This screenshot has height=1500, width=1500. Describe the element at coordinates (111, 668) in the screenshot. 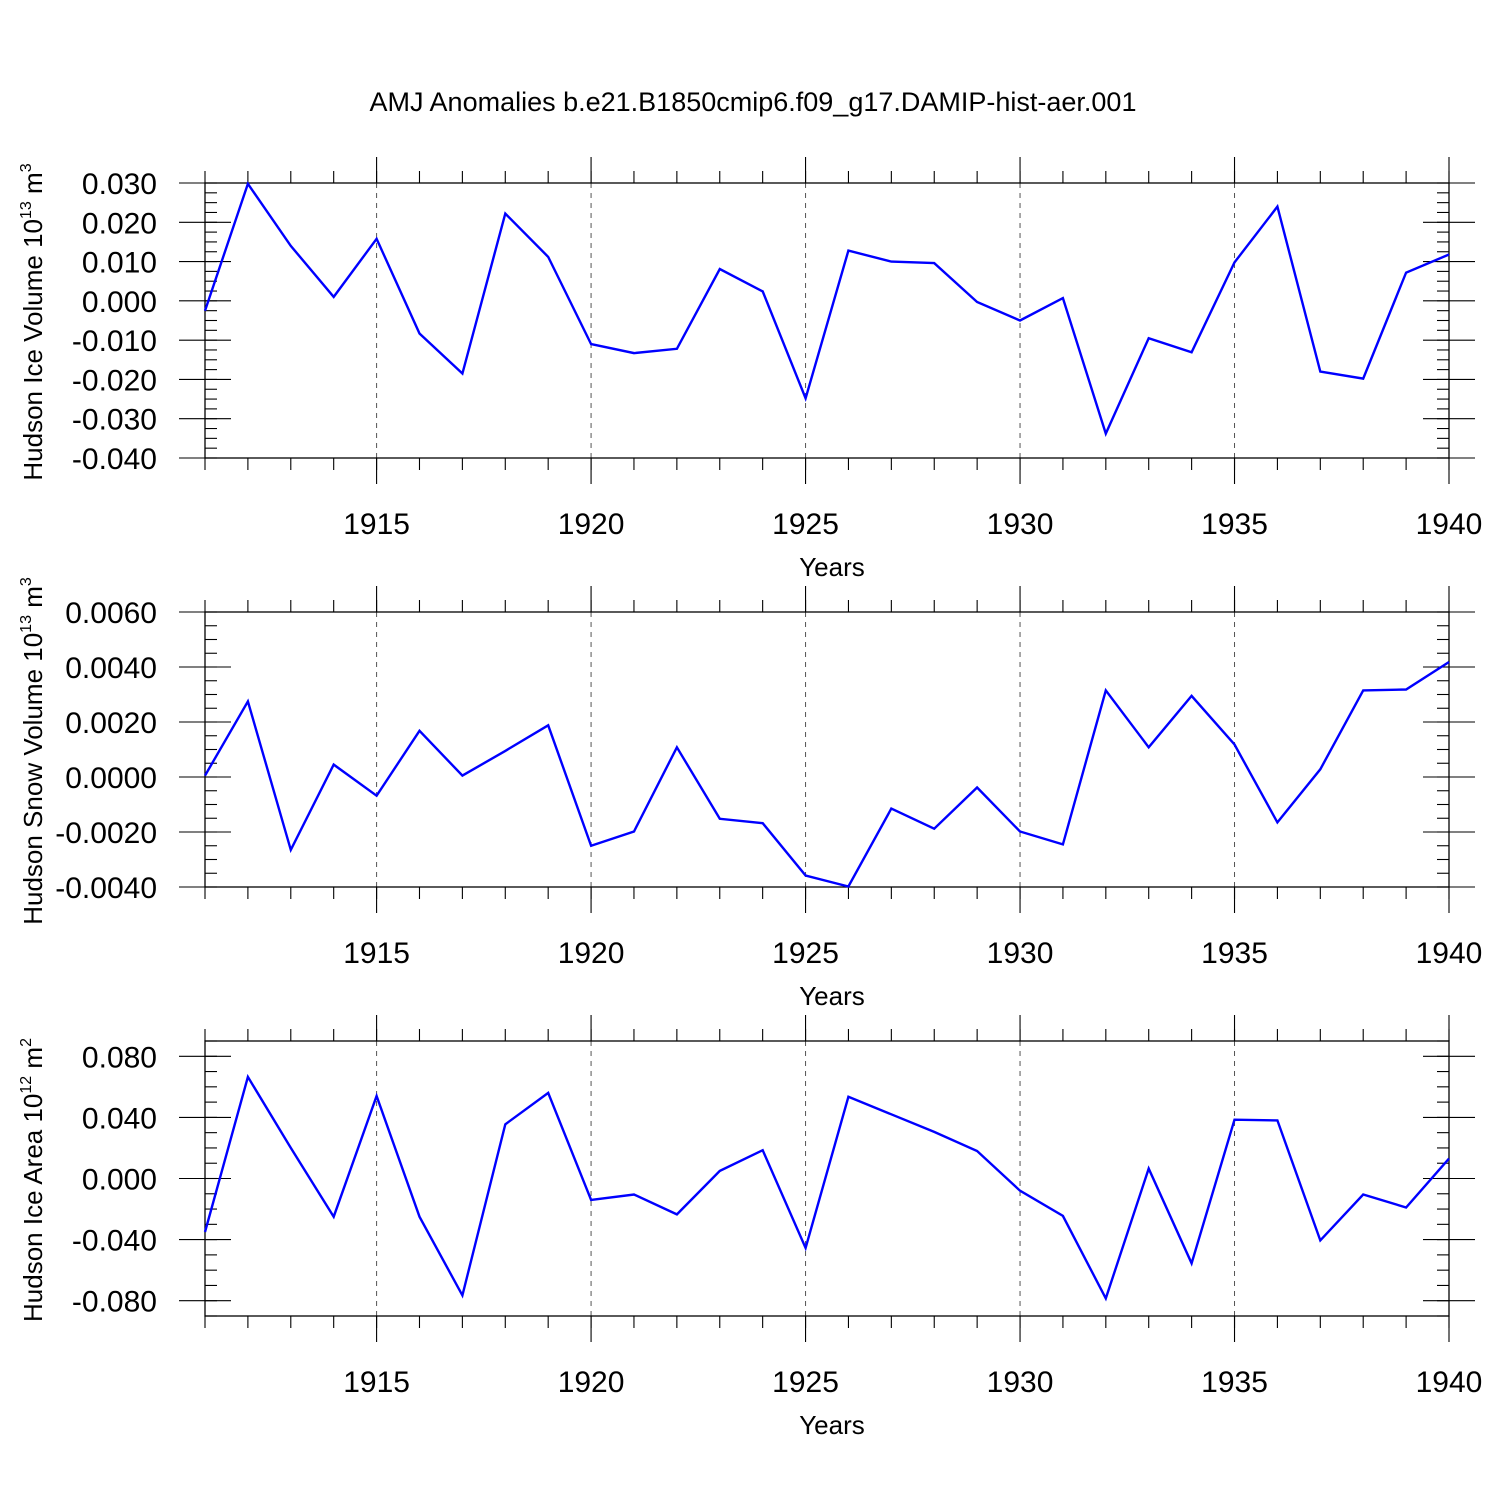

I see `y-tick-label: 0.0040` at that location.